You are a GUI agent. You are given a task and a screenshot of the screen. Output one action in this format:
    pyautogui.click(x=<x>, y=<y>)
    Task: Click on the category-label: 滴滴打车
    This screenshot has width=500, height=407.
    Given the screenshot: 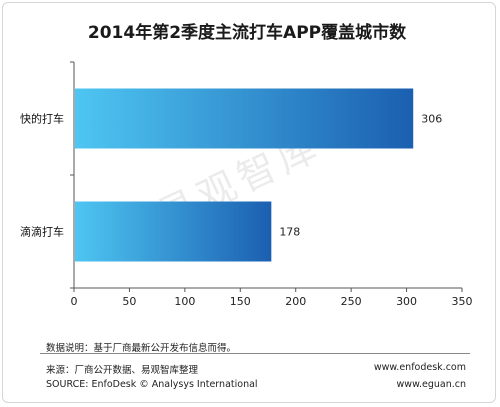 What is the action you would take?
    pyautogui.click(x=42, y=232)
    